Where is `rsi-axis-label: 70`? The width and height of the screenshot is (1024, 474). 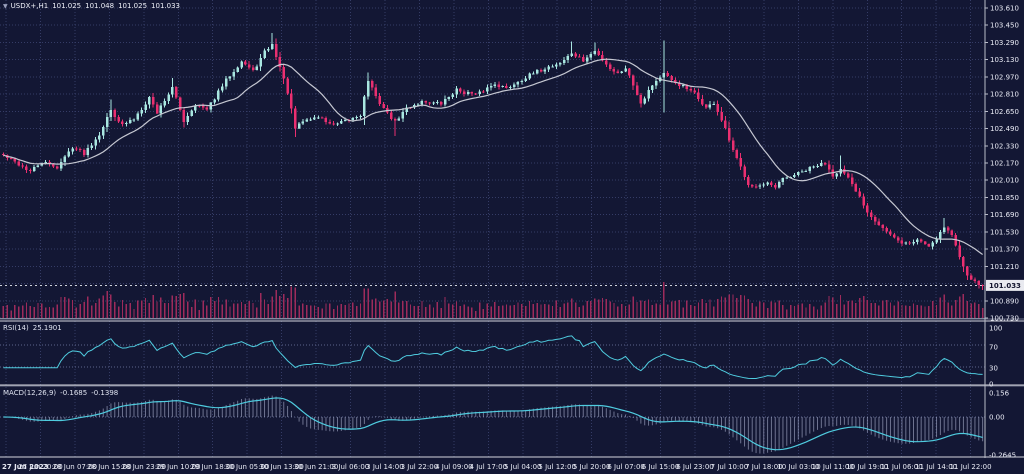
rsi-axis-label: 70 is located at coordinates (993, 348).